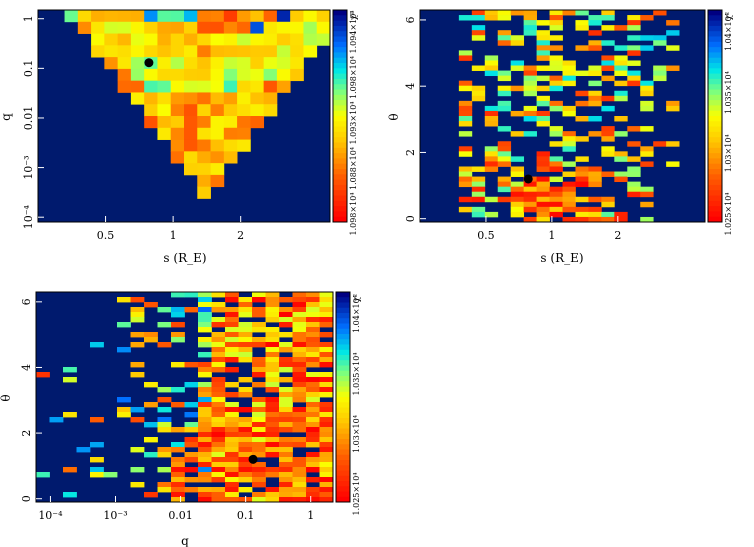 The image size is (754, 547). What do you see at coordinates (410, 86) in the screenshot?
I see `y-tick-label: 4` at bounding box center [410, 86].